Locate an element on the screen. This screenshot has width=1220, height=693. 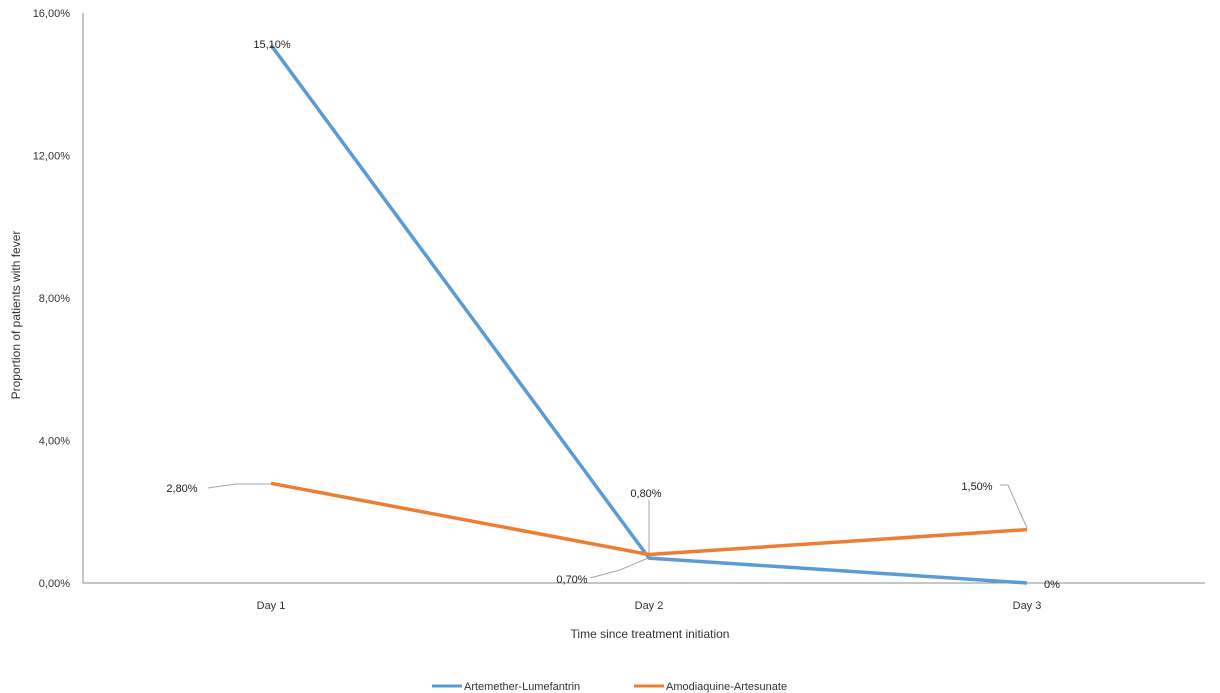
leader-line-am-day3 is located at coordinates (1014, 506).